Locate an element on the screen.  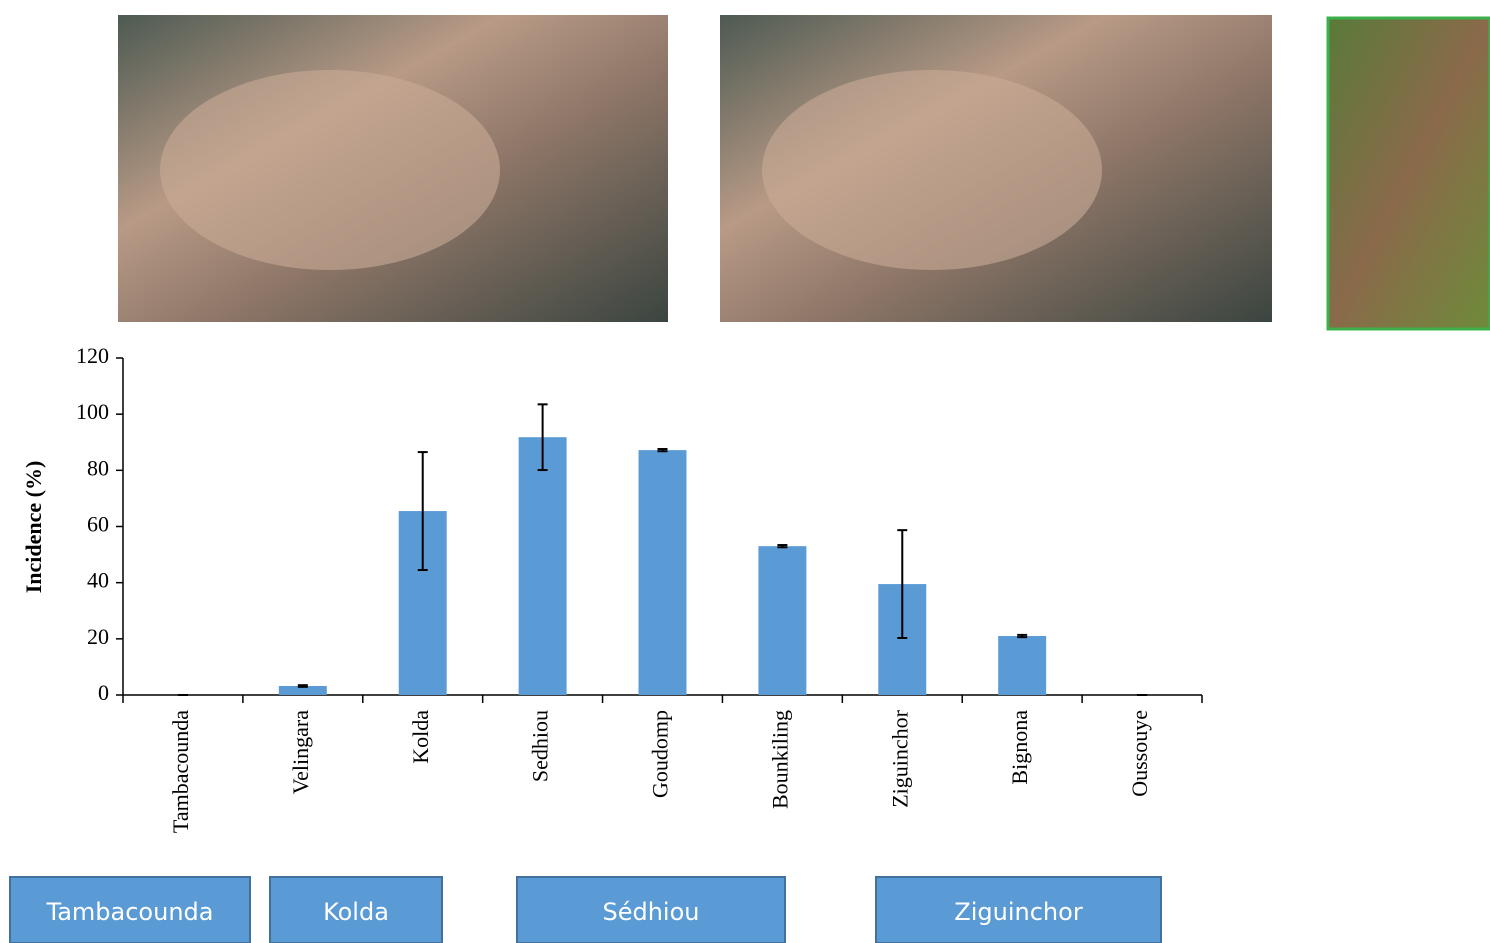
x-tick-label: Kolda is located at coordinates (420, 737).